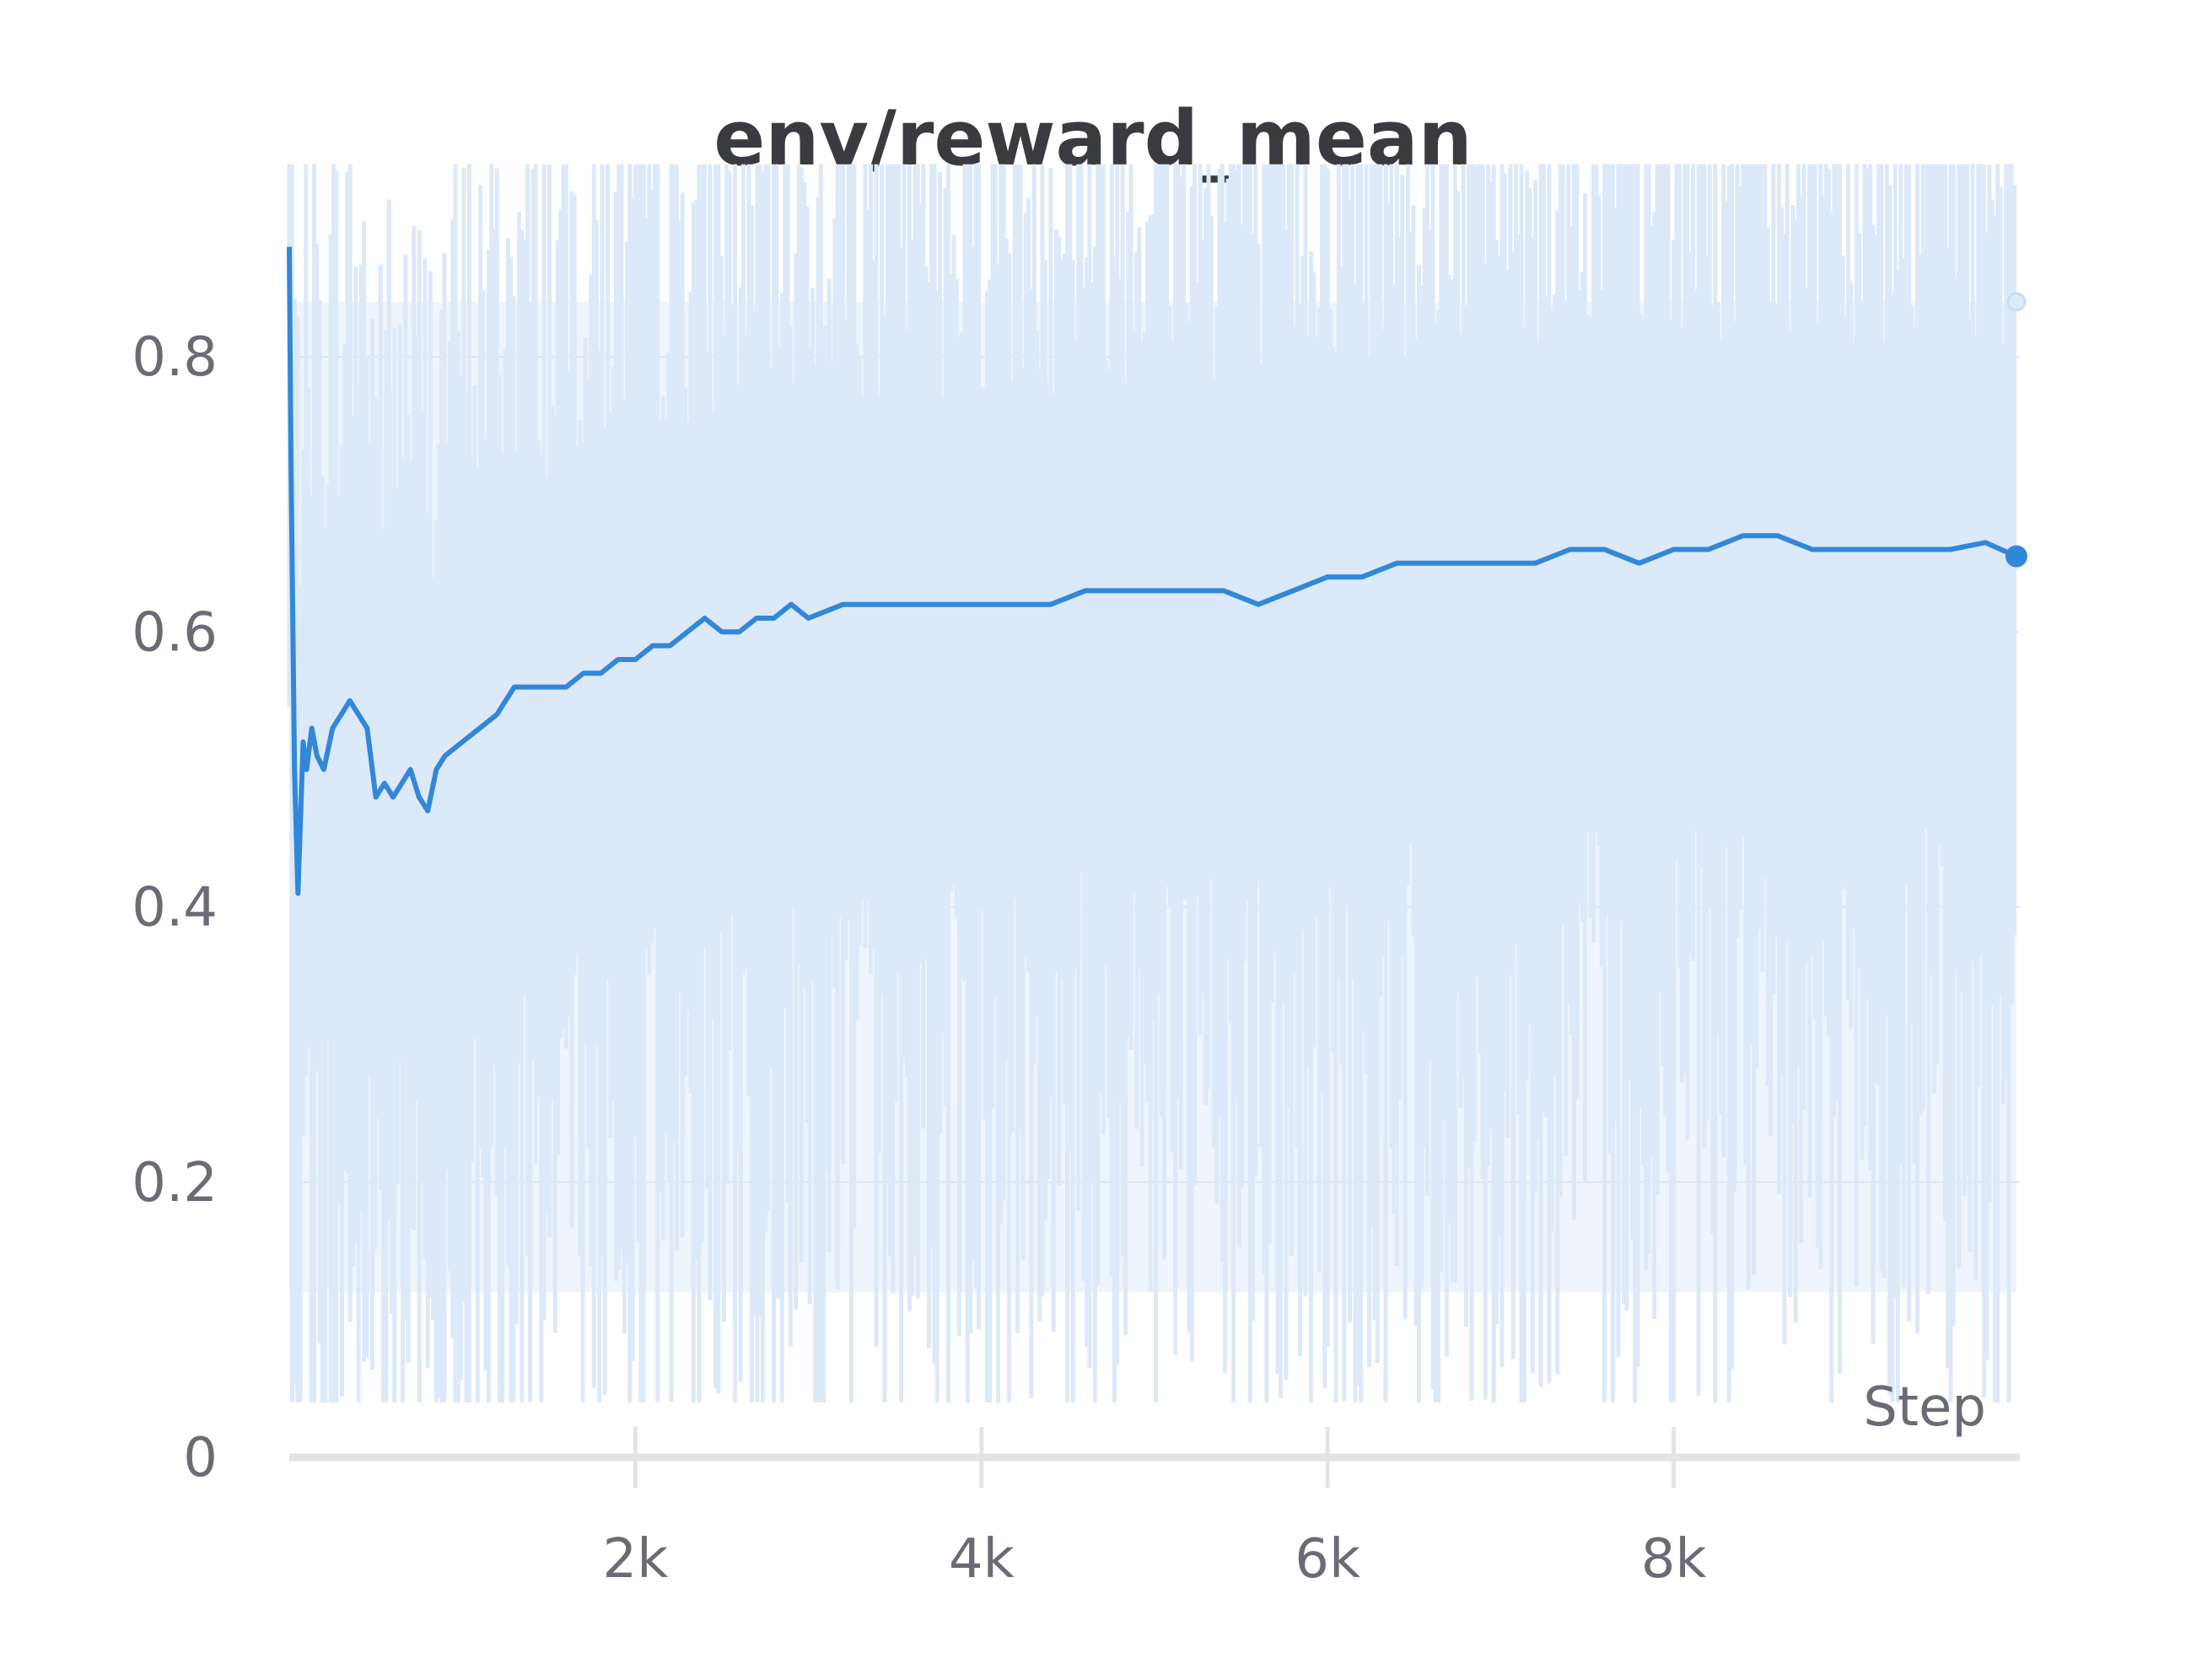 The height and width of the screenshot is (1680, 2186). Describe the element at coordinates (2017, 302) in the screenshot. I see `raw-series-endpoint` at that location.